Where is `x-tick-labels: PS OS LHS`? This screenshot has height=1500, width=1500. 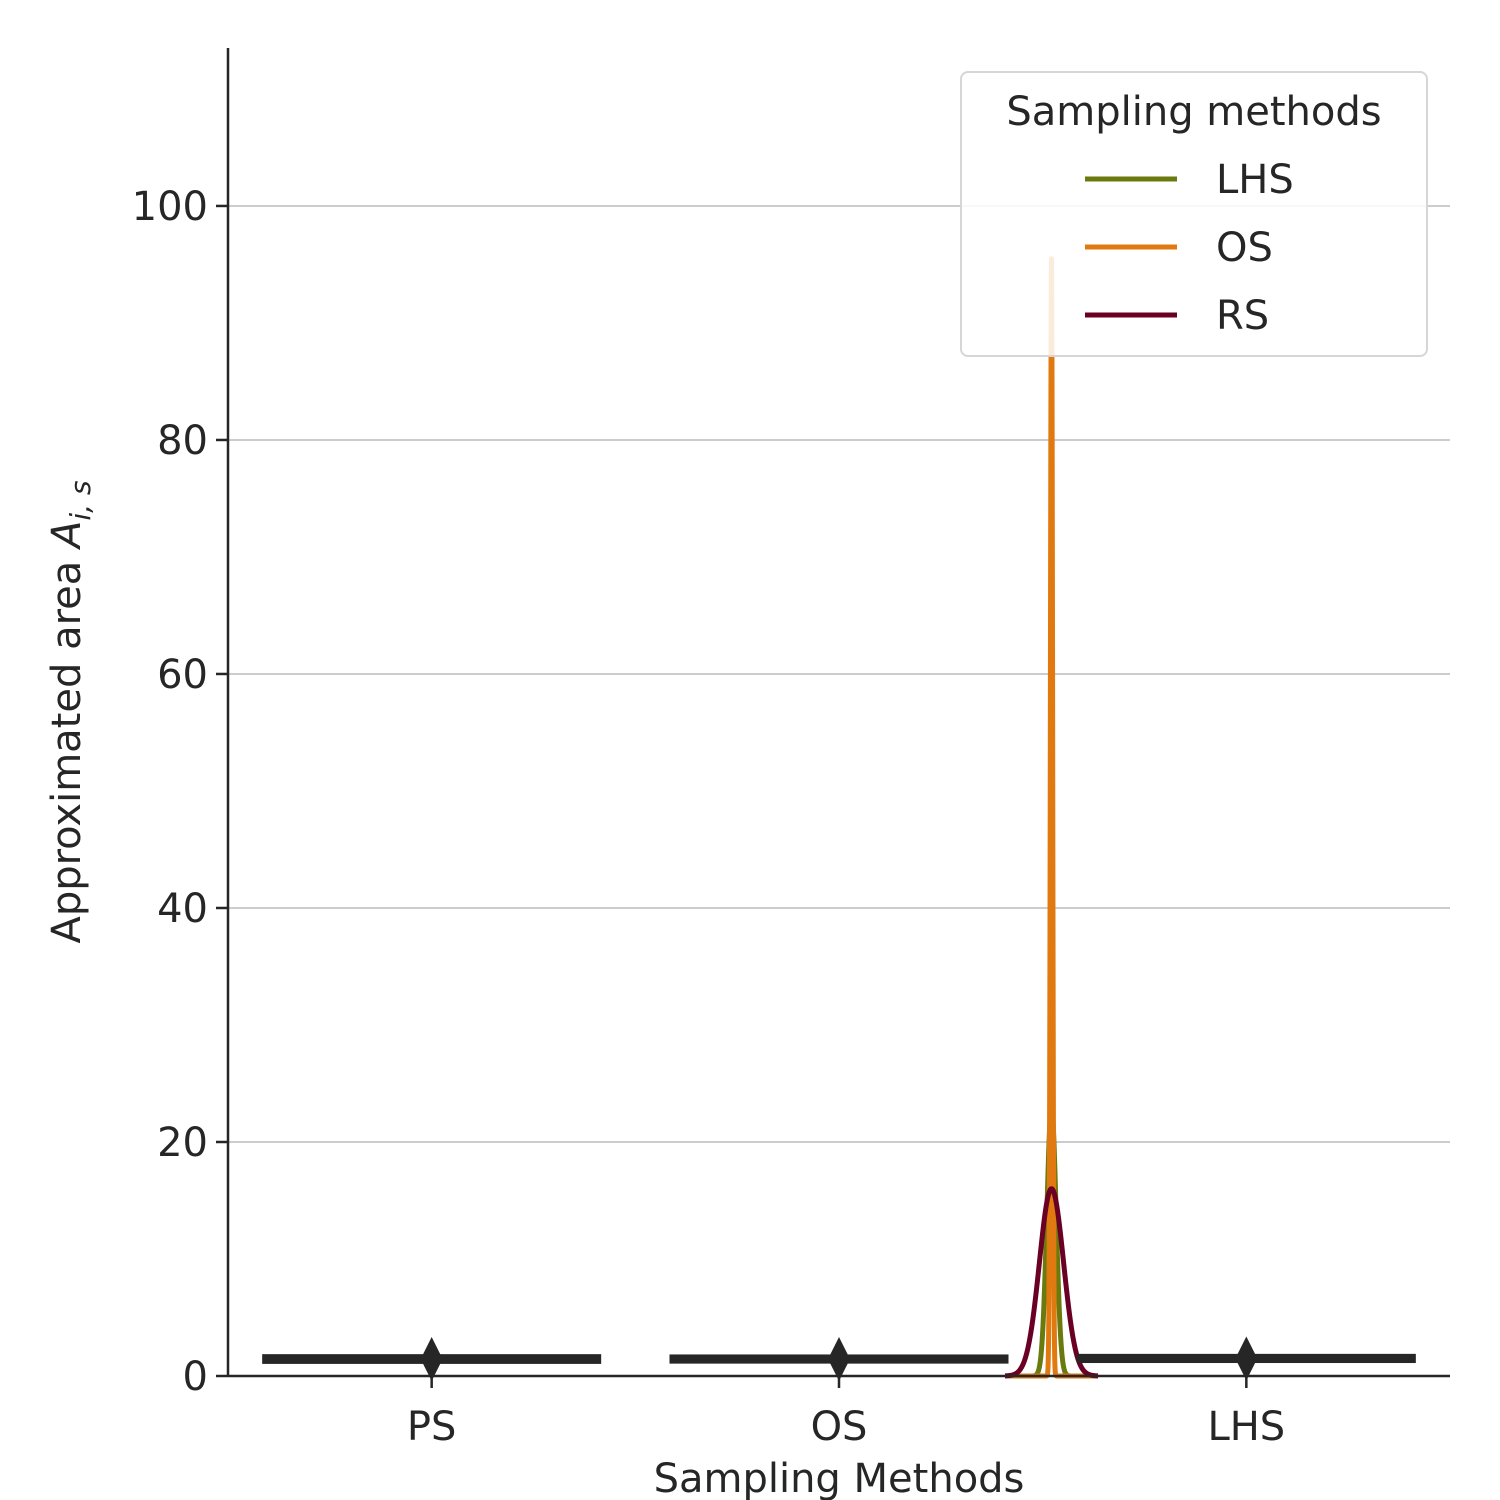
x-tick-labels: PS OS LHS is located at coordinates (846, 1427).